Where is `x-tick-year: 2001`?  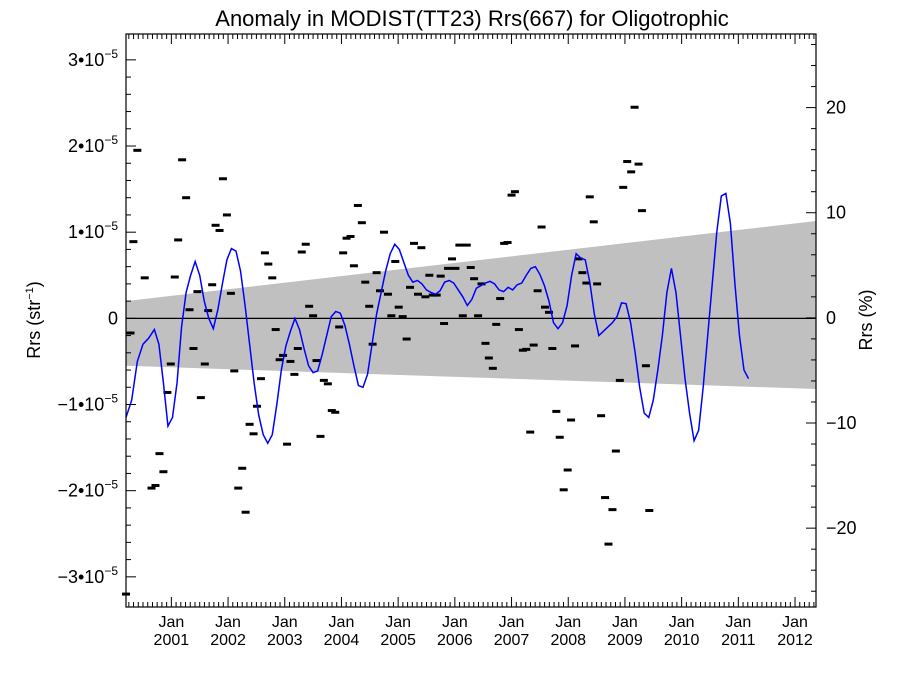
x-tick-year: 2001 is located at coordinates (172, 640).